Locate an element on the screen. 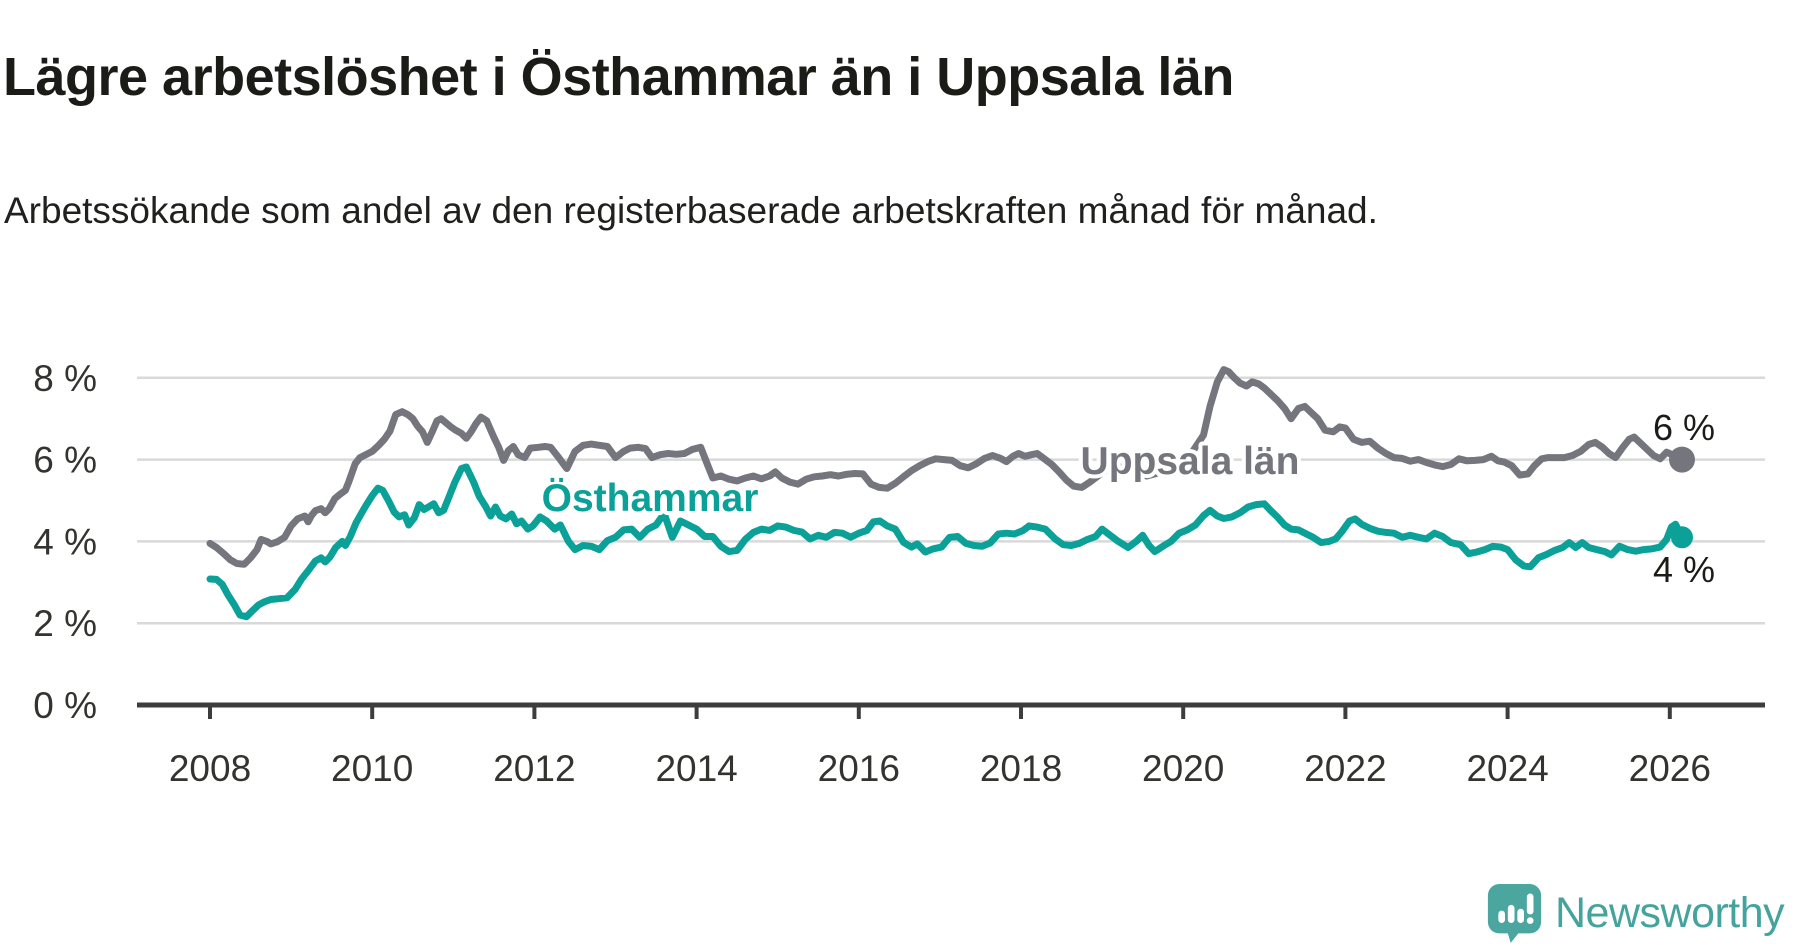 This screenshot has height=948, width=1800. x-tick-label-2010: 2010 is located at coordinates (372, 768).